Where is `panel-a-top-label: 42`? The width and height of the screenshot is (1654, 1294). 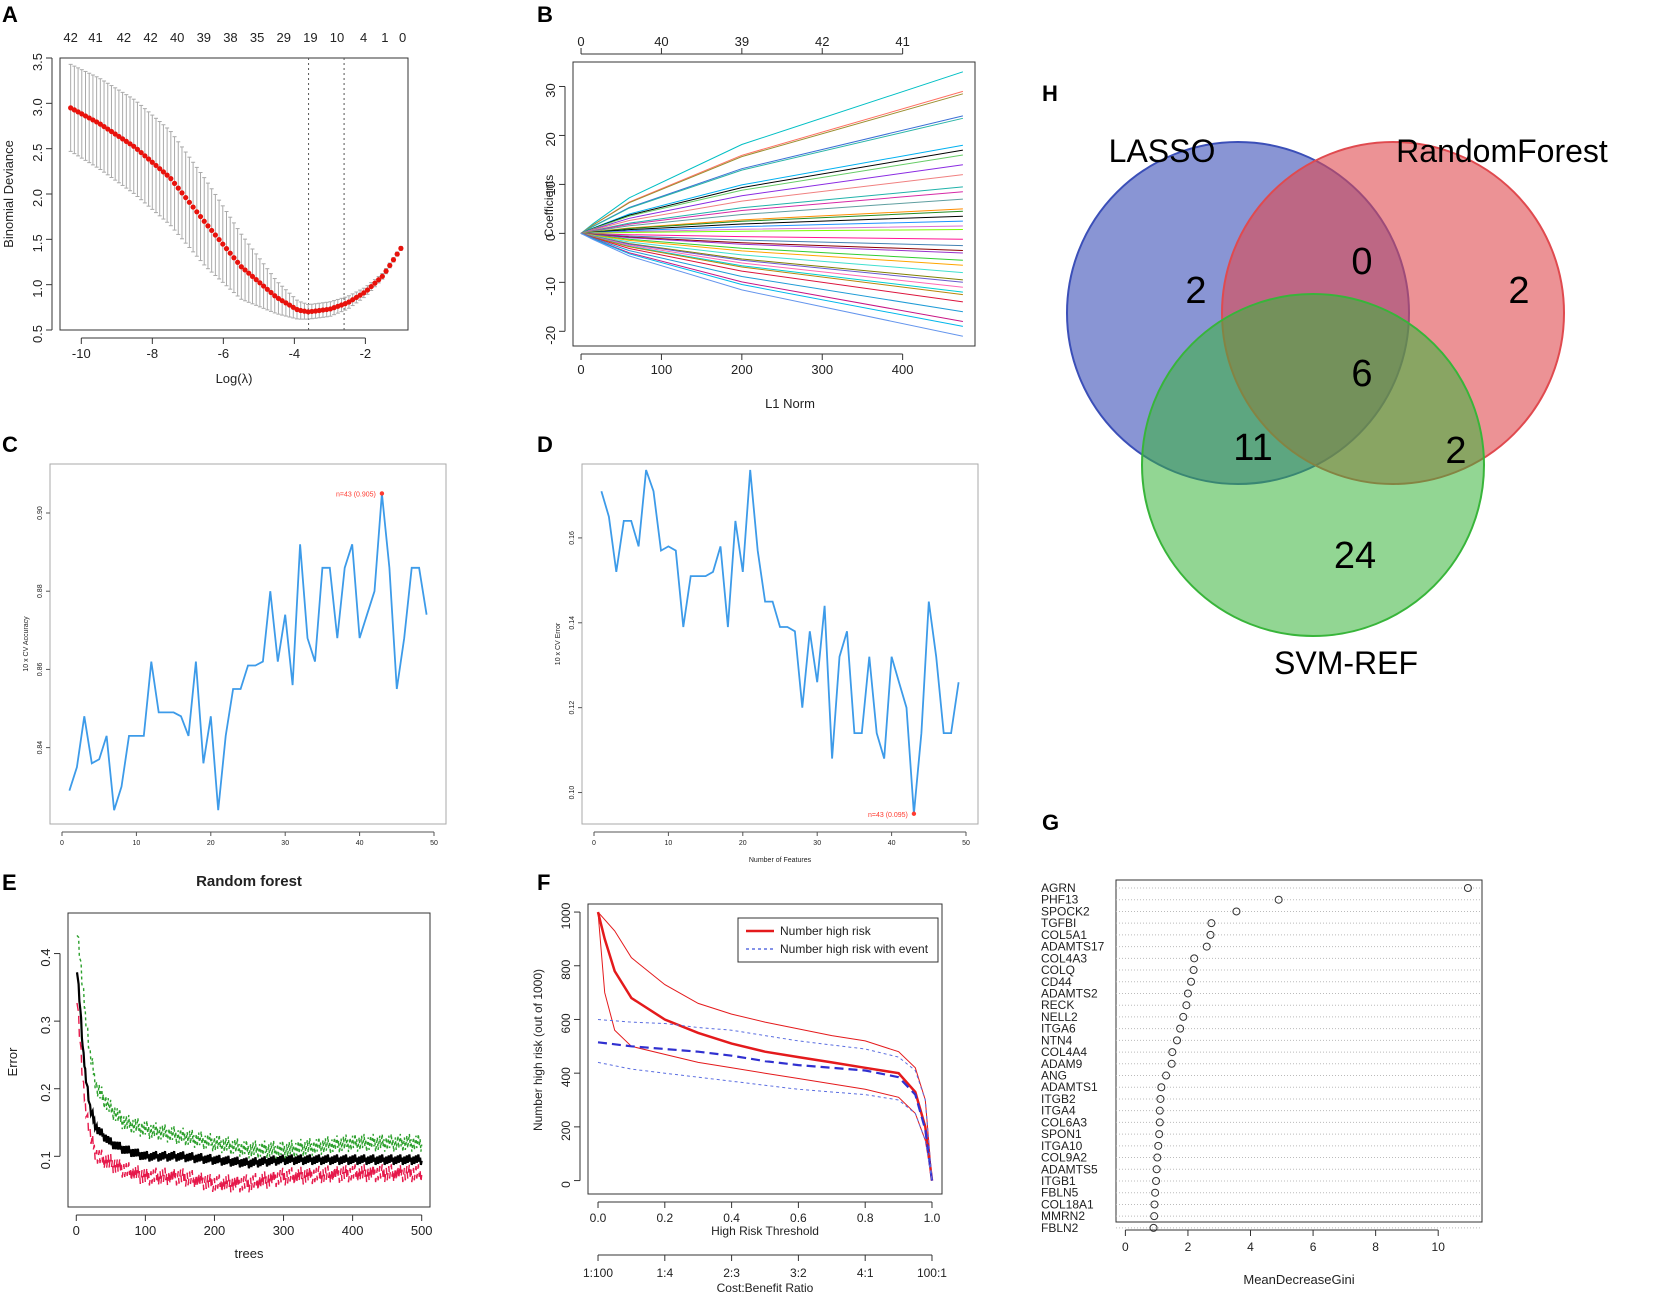 panel-a-top-label: 42 is located at coordinates (150, 37).